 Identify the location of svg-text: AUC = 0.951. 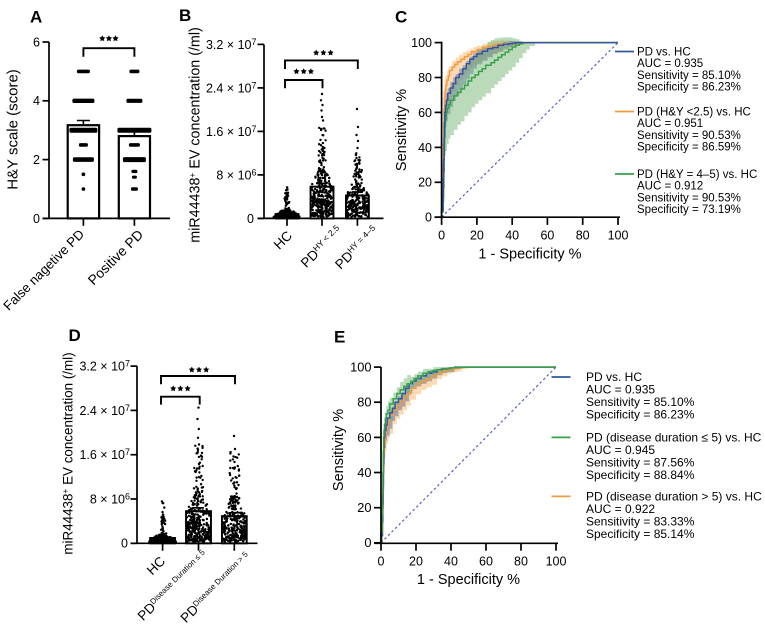
(670, 124).